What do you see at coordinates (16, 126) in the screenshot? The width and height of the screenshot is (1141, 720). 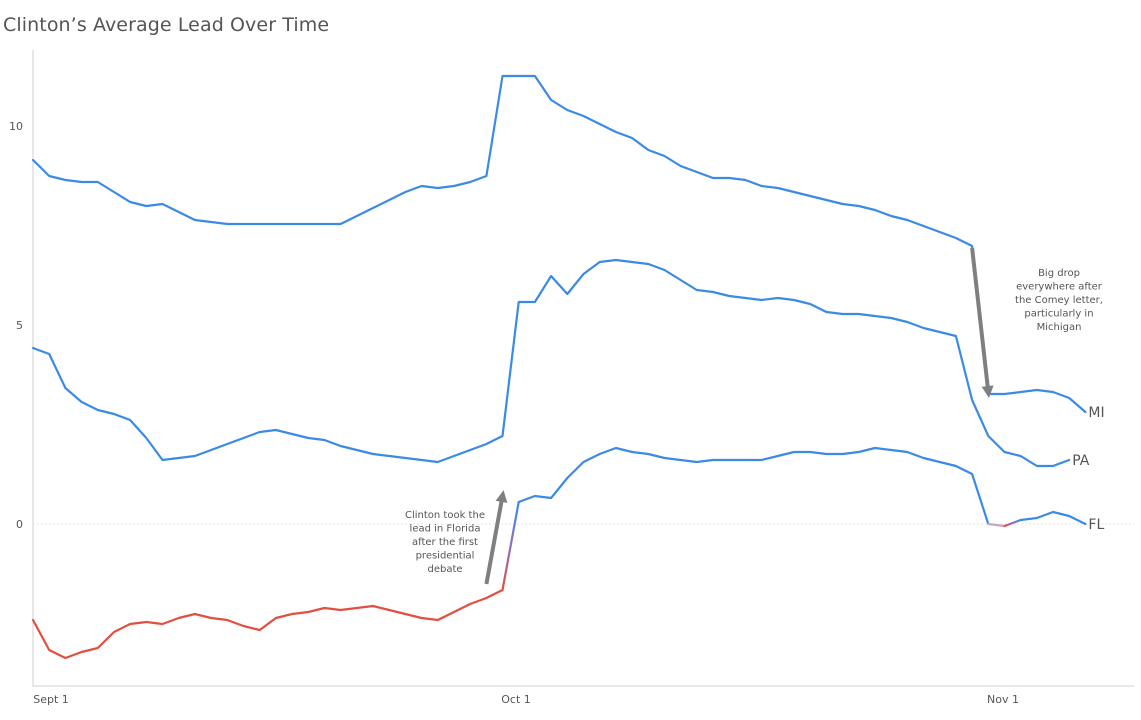 I see `y-tick-label-10: 10` at bounding box center [16, 126].